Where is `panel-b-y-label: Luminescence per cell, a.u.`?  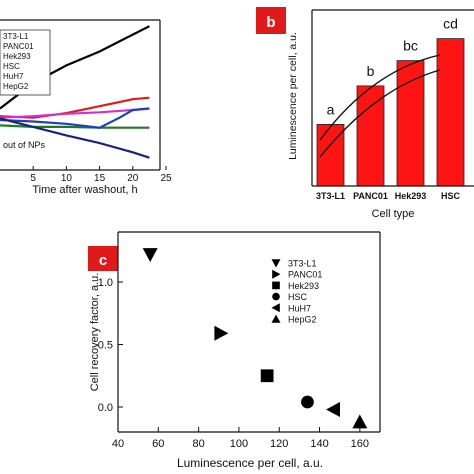
panel-b-y-label: Luminescence per cell, a.u. is located at coordinates (293, 96).